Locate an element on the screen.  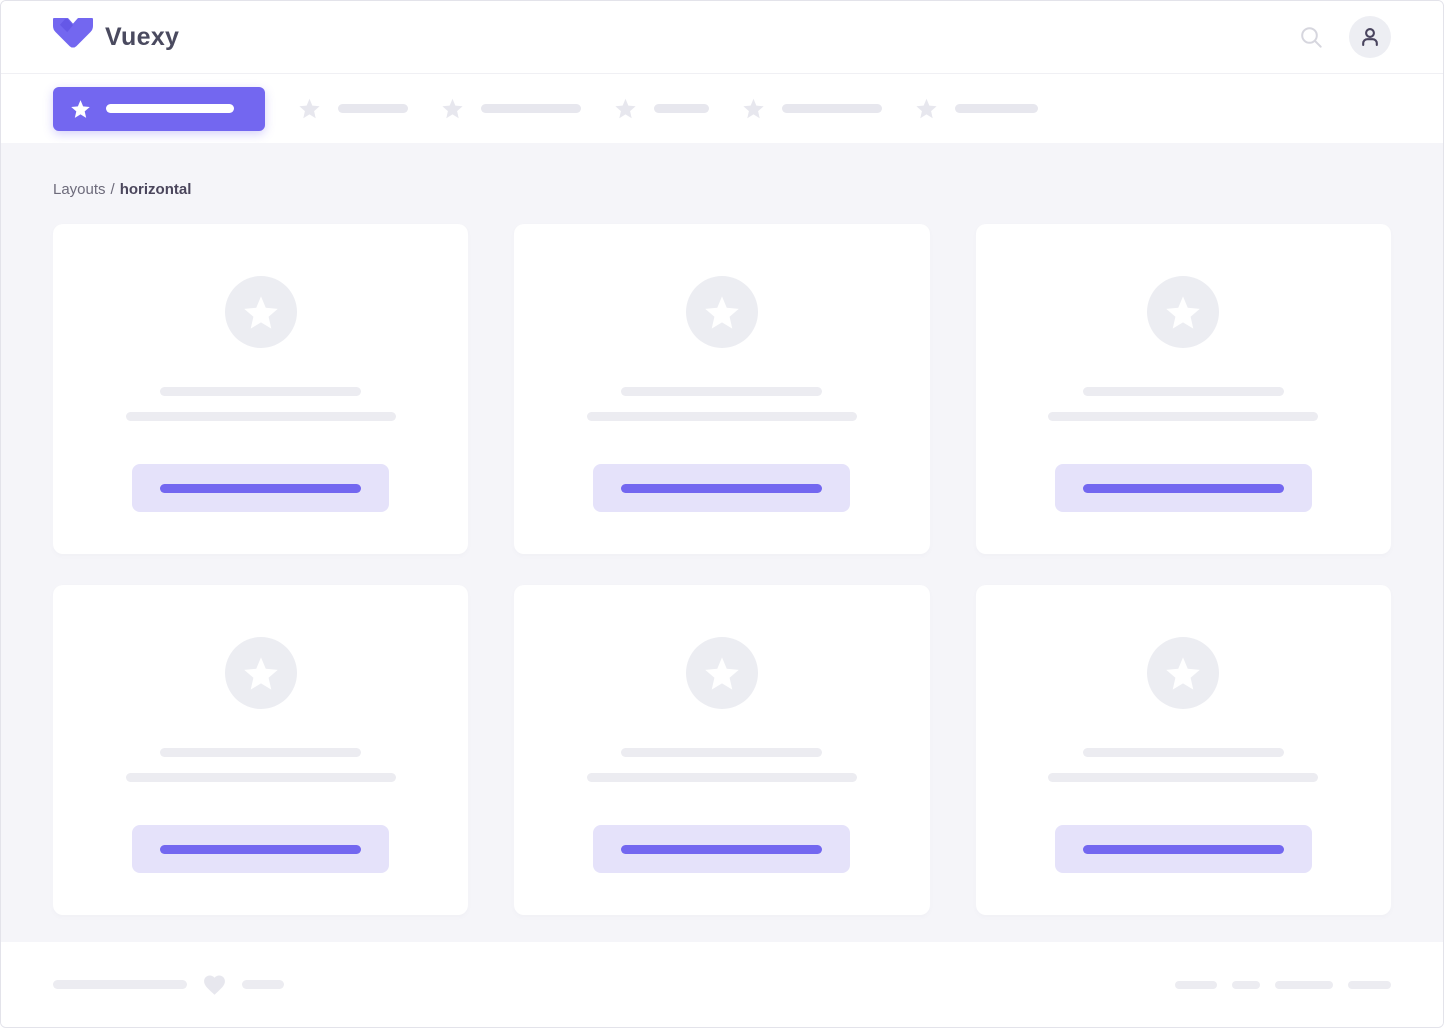
footer-links is located at coordinates (1283, 984).